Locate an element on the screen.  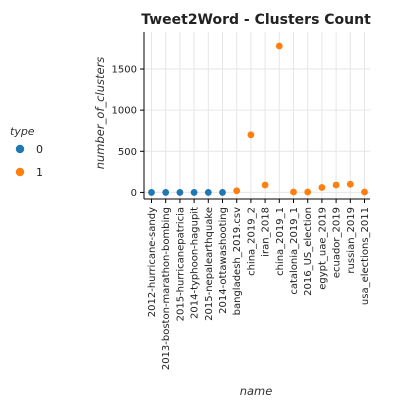
x-tick-label: china_2019_1 is located at coordinates (280, 241).